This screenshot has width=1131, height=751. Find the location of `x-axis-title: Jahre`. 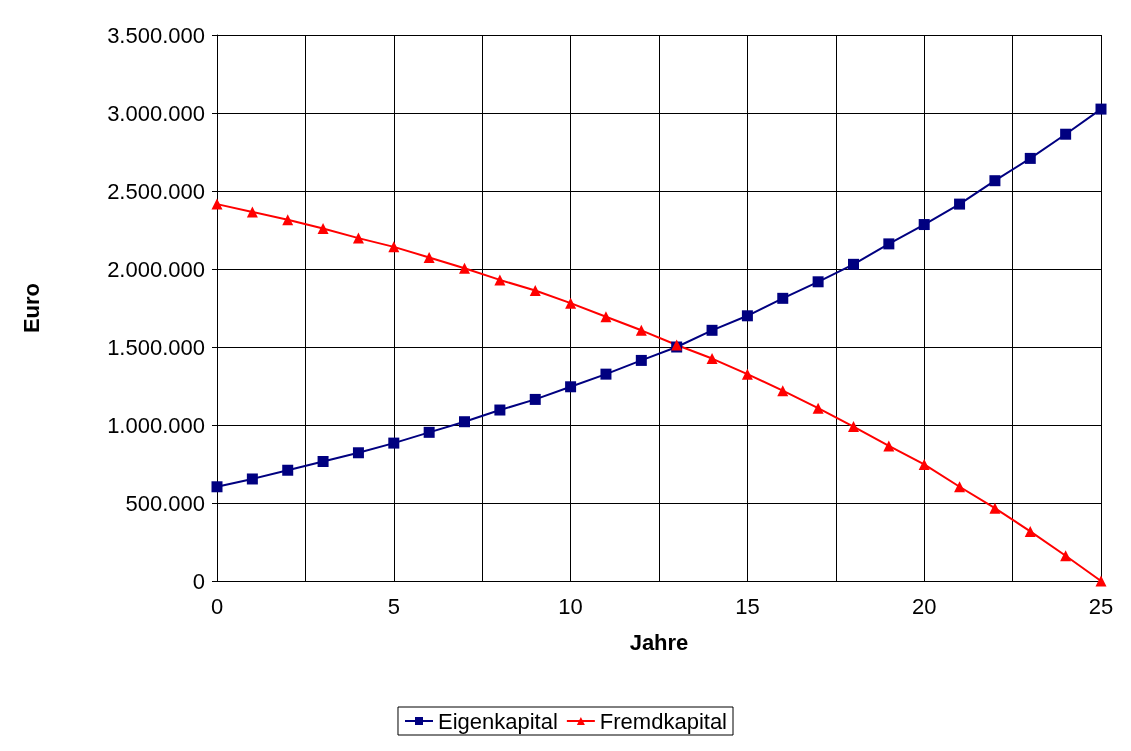

x-axis-title: Jahre is located at coordinates (659, 642).